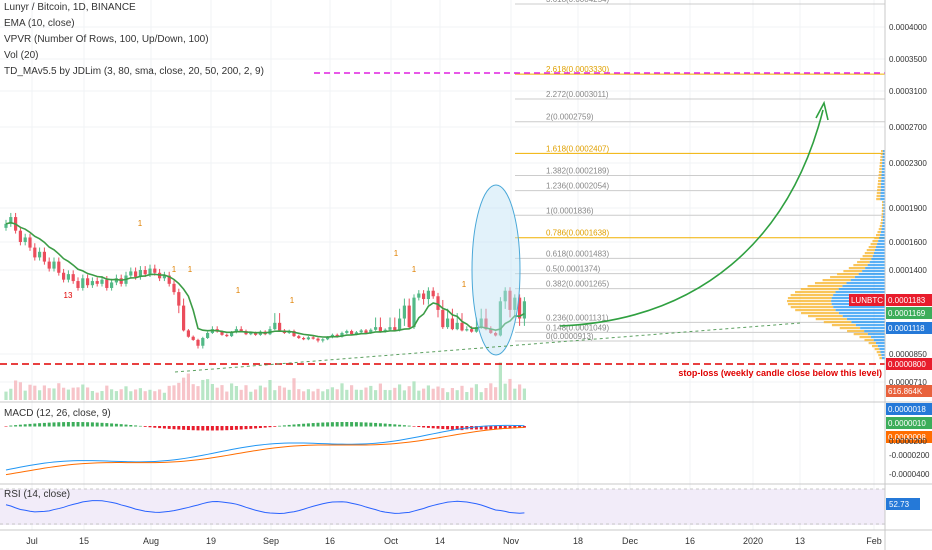 This screenshot has width=932, height=550. I want to click on indicator-vol: Vol (20), so click(21, 55).